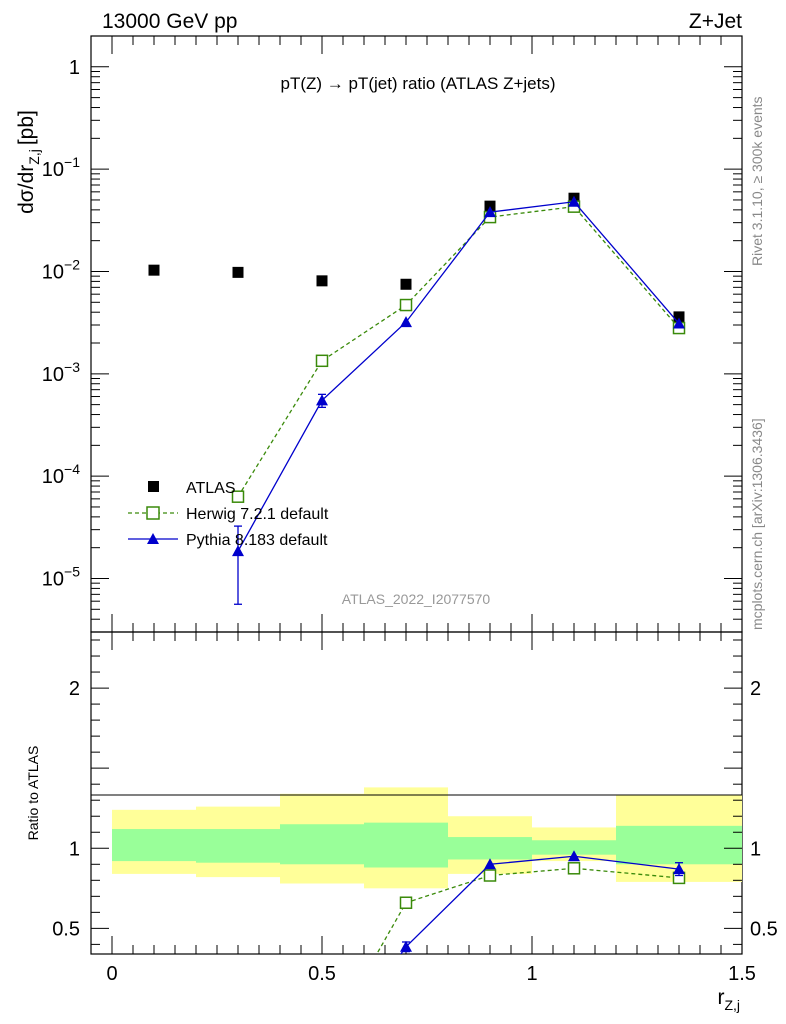  Describe the element at coordinates (169, 21) in the screenshot. I see `header-left: 13000 GeV pp` at that location.